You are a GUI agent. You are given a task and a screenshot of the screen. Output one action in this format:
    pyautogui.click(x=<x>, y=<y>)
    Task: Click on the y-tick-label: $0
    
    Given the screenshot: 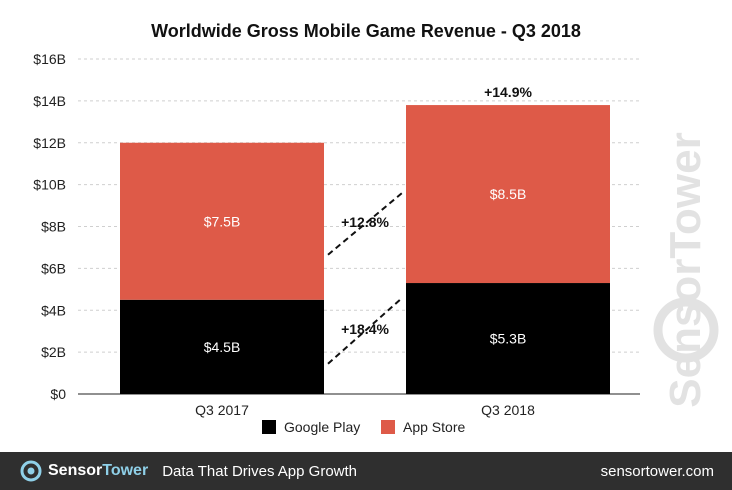 What is the action you would take?
    pyautogui.click(x=58, y=394)
    